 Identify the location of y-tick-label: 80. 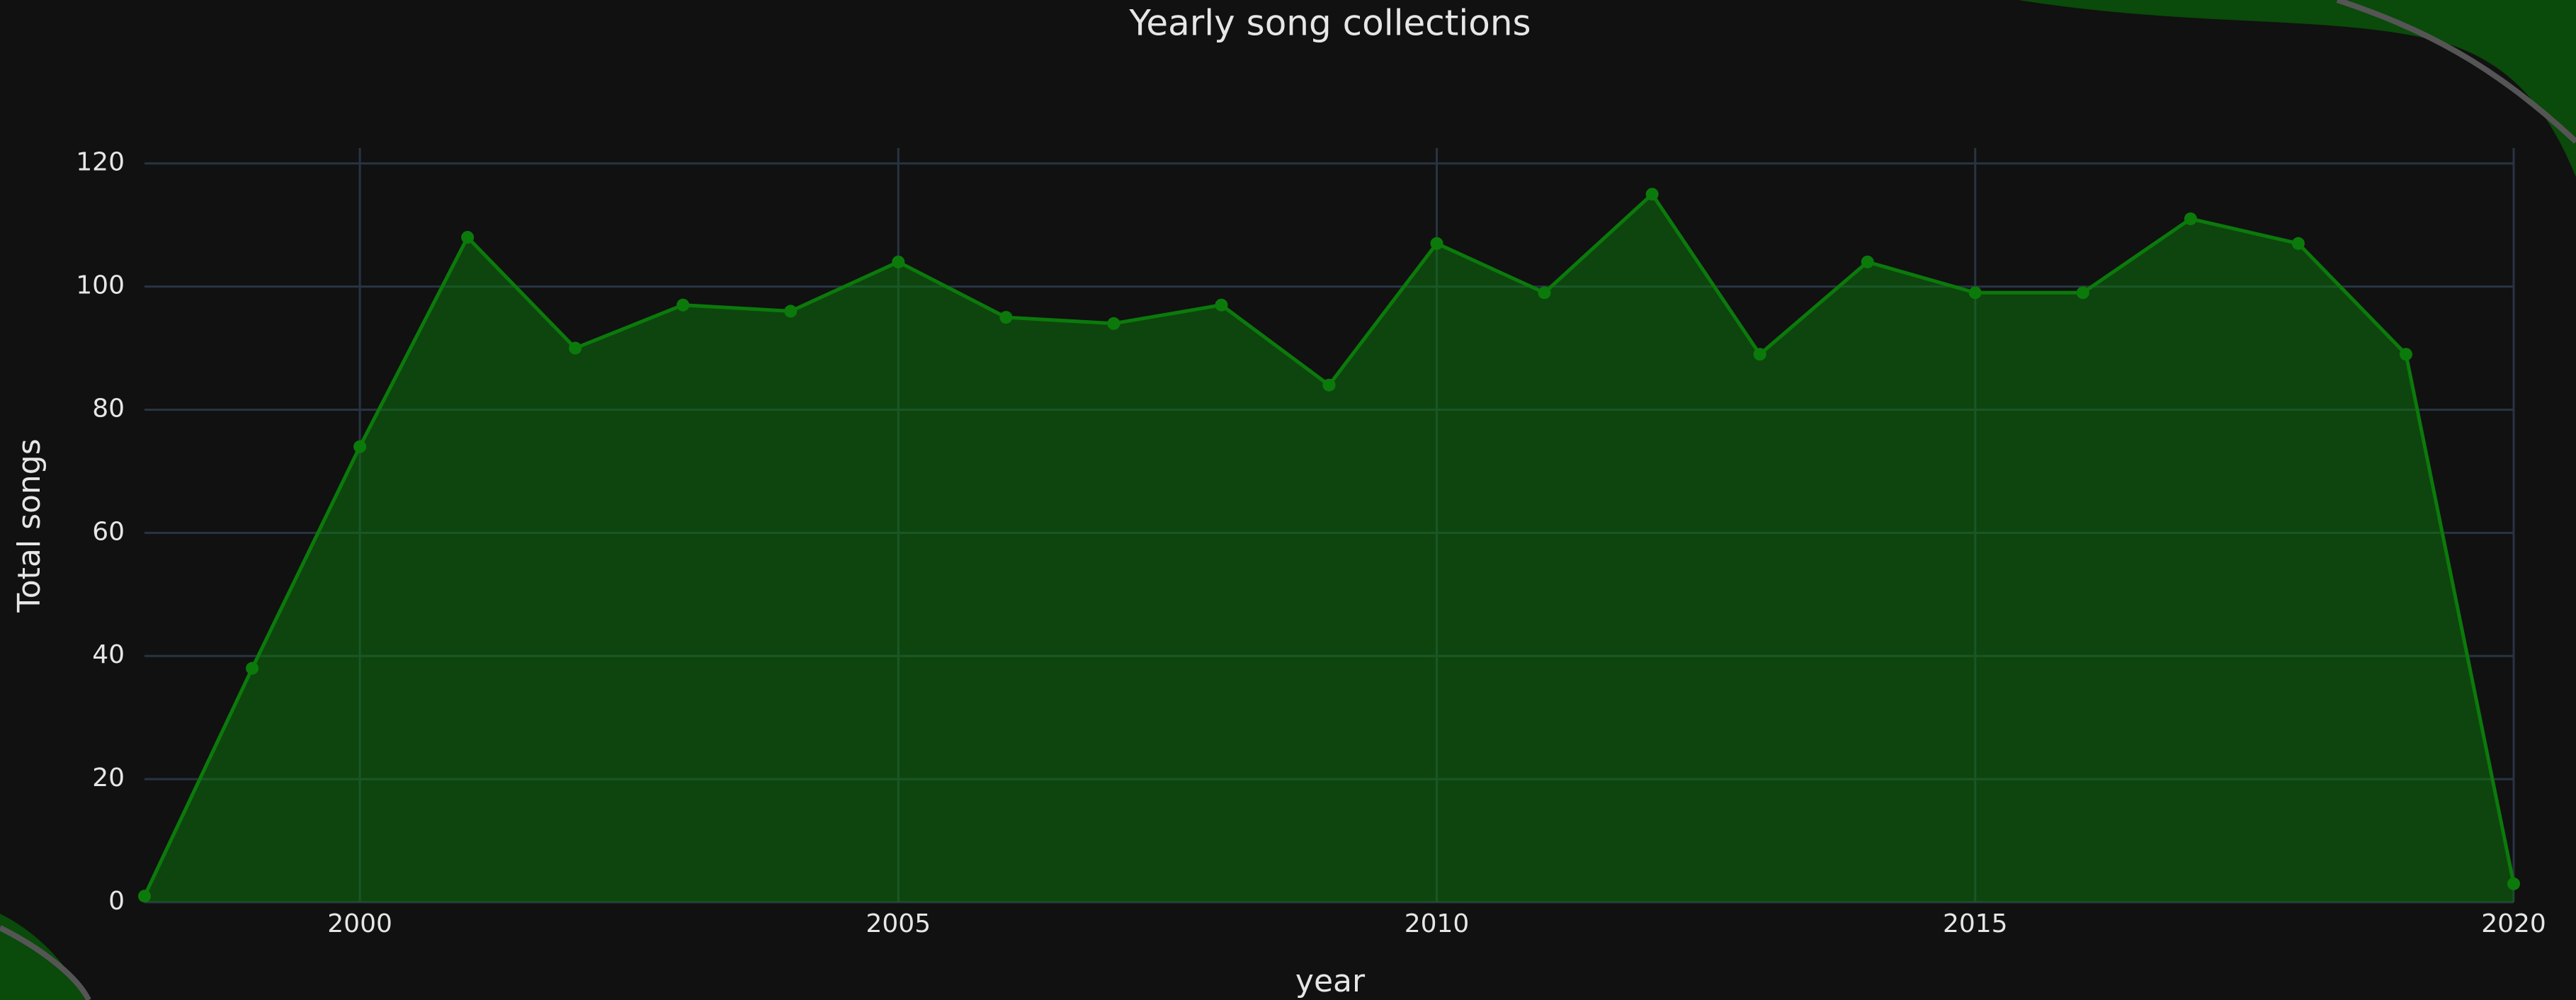
(108, 408).